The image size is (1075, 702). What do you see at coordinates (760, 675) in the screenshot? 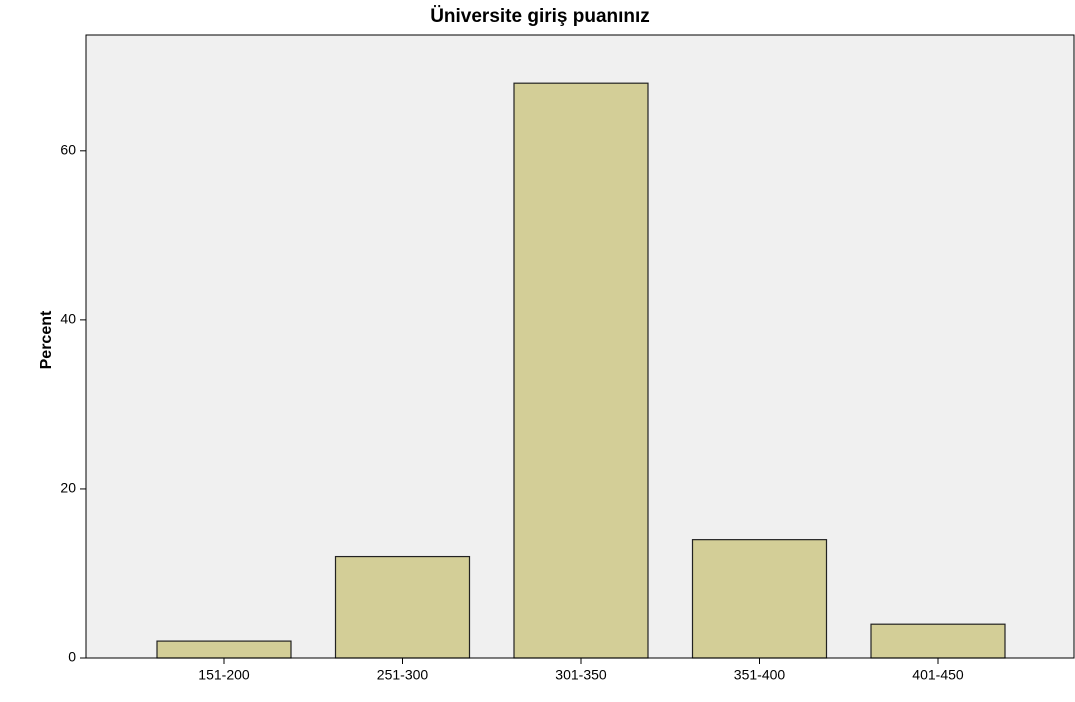
I see `x-tick-label: 351-400` at bounding box center [760, 675].